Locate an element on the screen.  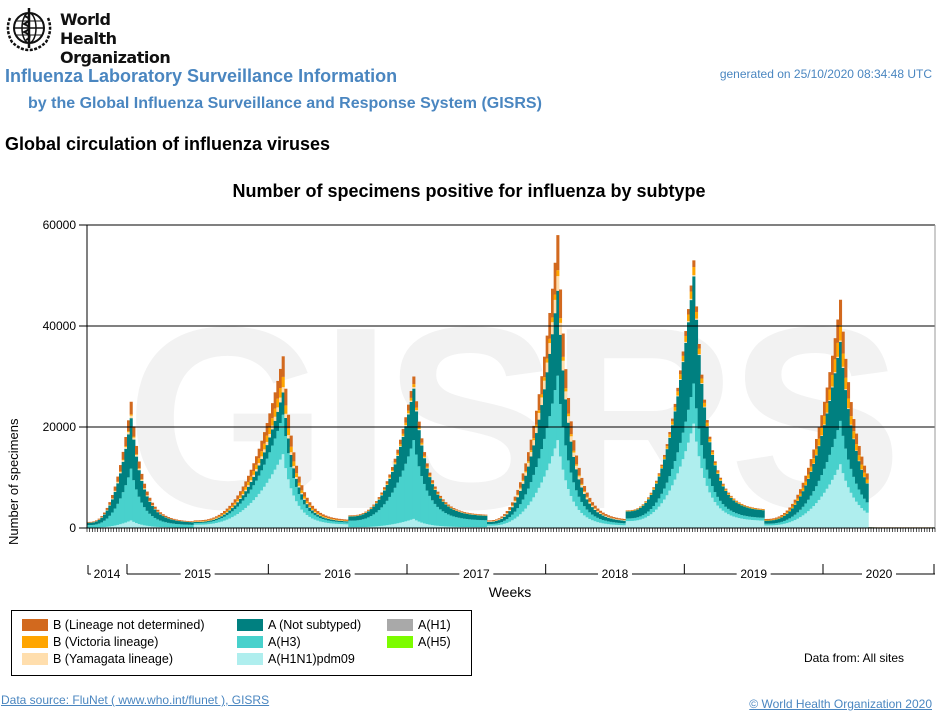
y-tick-label: 20000 is located at coordinates (60, 427).